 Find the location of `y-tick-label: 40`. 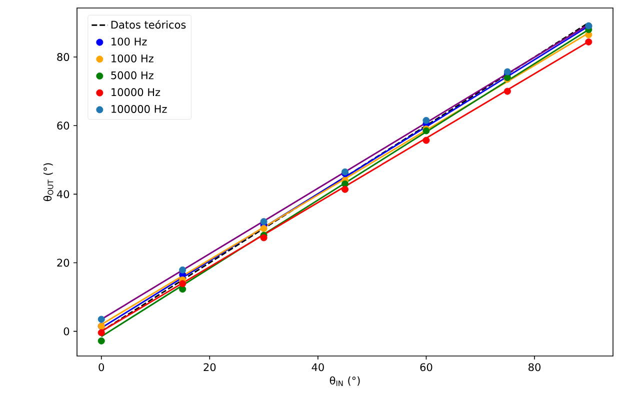

y-tick-label: 40 is located at coordinates (63, 194).